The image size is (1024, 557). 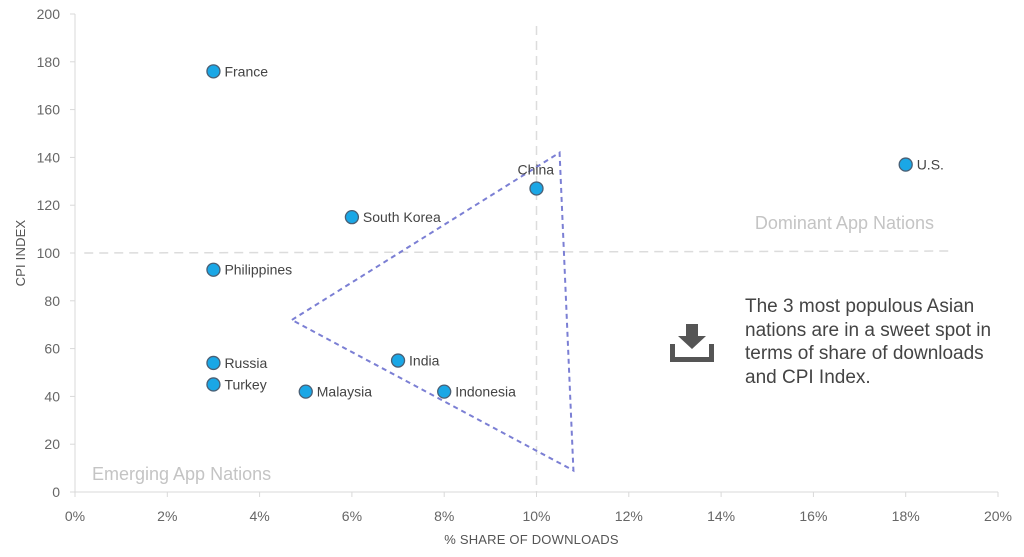 I want to click on y-tick-label: 180, so click(x=49, y=62).